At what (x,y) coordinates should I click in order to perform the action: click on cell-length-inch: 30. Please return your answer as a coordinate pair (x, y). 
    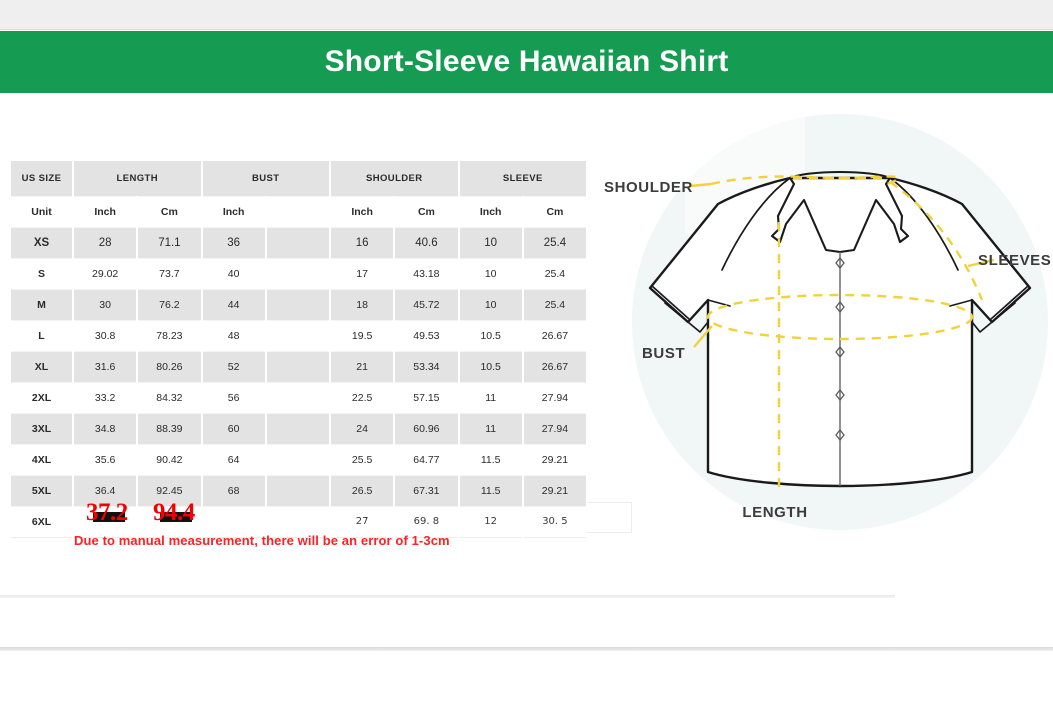
    Looking at the image, I should click on (106, 305).